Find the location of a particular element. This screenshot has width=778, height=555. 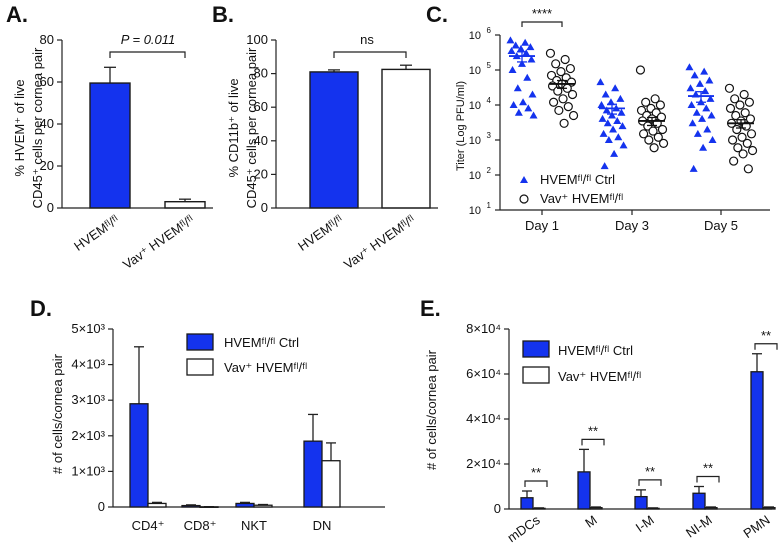

panel-a-y-tick-label: 20 is located at coordinates (47, 165).